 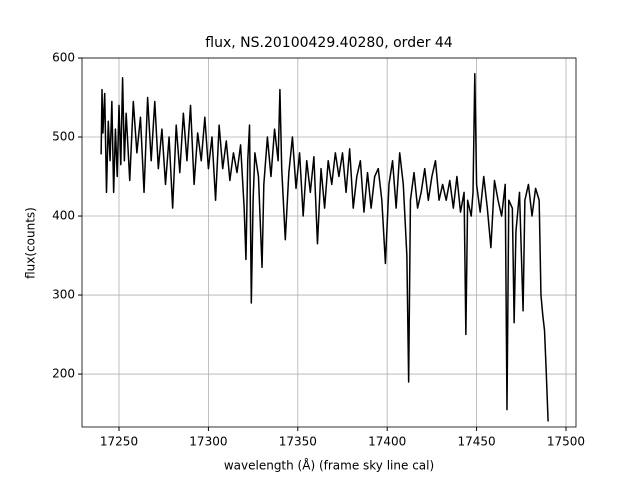 I want to click on y-tick-label: 500, so click(x=63, y=137).